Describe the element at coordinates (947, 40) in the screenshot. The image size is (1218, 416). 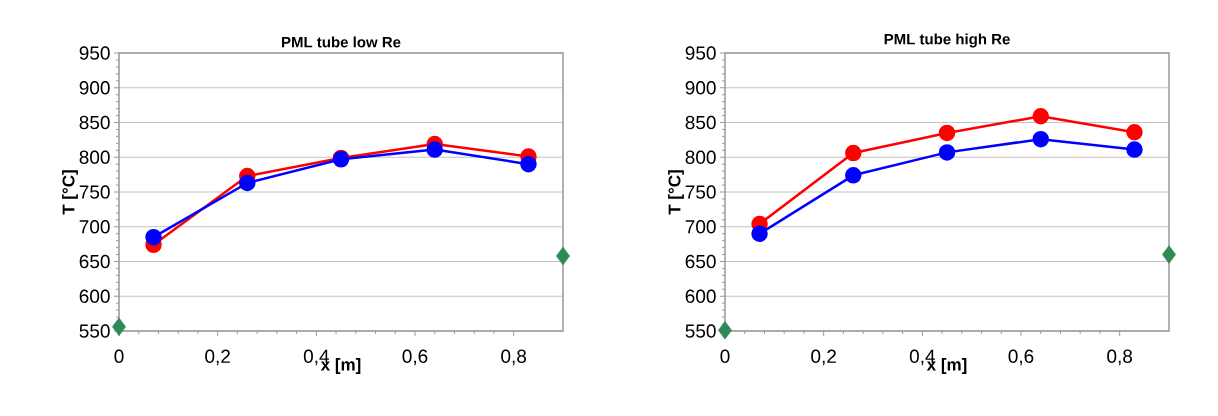
I see `chart-title: PML tube high Re` at that location.